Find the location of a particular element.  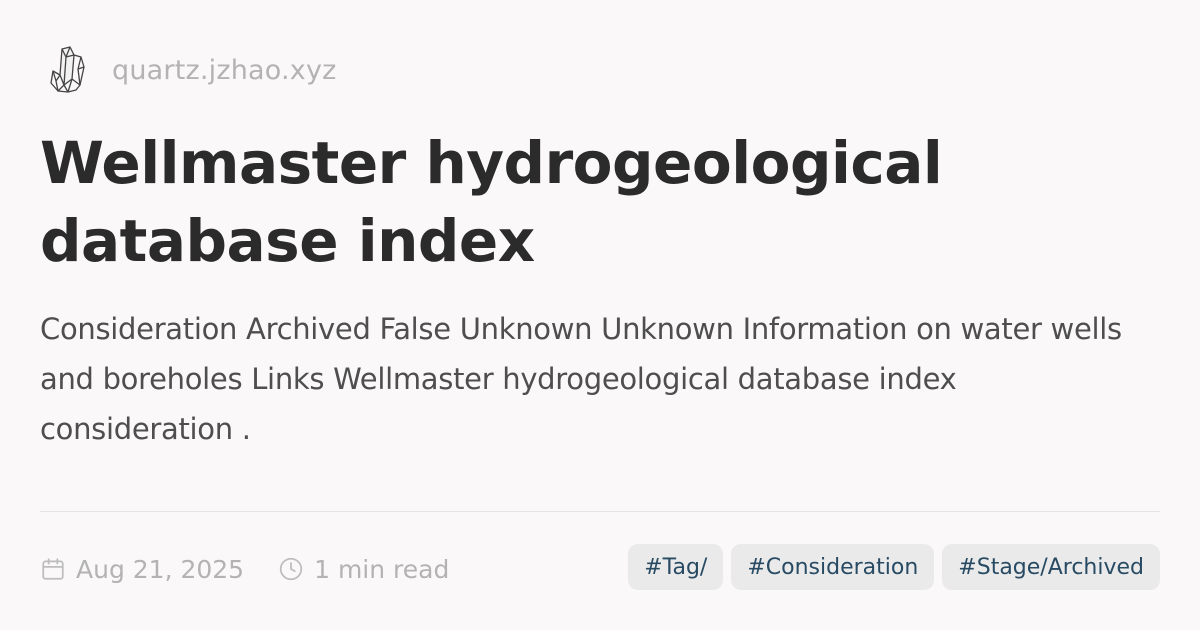

clock-icon is located at coordinates (291, 569).